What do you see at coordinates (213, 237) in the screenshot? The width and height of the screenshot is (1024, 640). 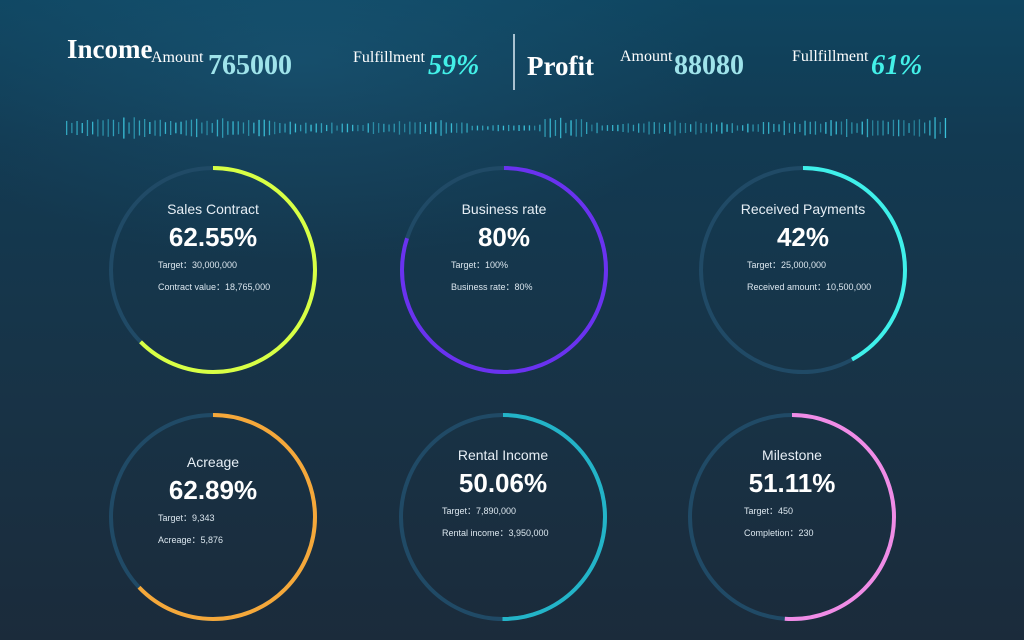 I see `gauge-percent: 62.55%` at bounding box center [213, 237].